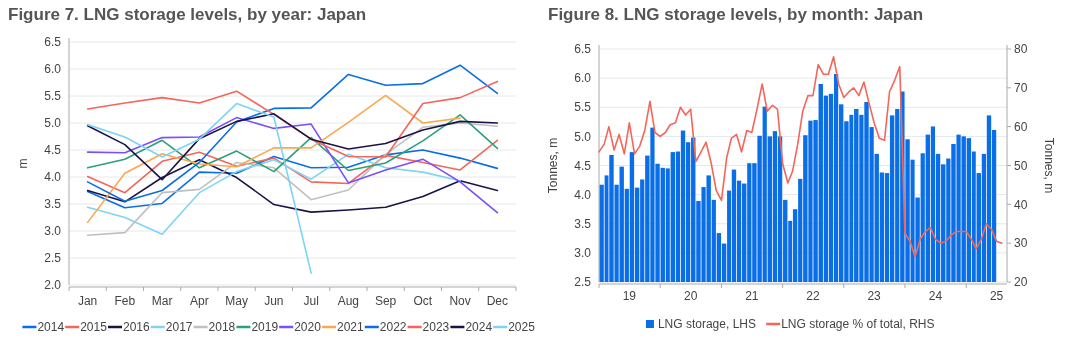 This screenshot has width=1069, height=349. What do you see at coordinates (874, 296) in the screenshot?
I see `x-tick-label: 23` at bounding box center [874, 296].